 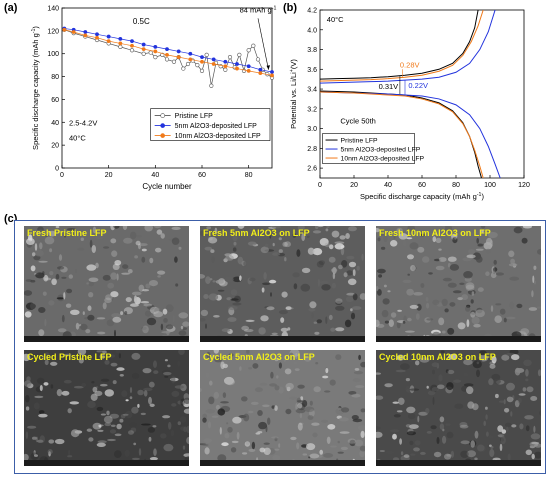 I want to click on chart-a-y-tick-label: 80, so click(x=55, y=77).